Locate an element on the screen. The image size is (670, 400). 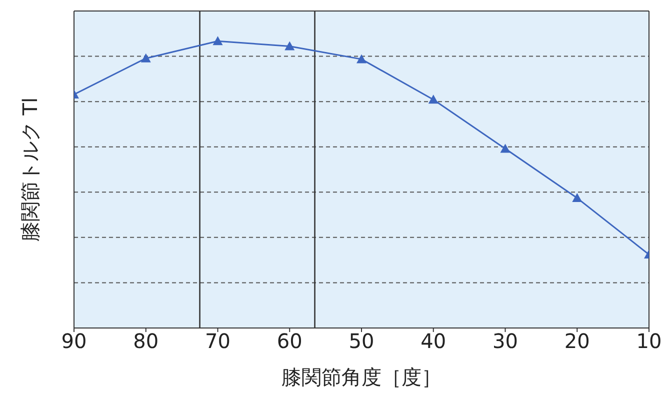
x-tick-label: 10 is located at coordinates (649, 341).